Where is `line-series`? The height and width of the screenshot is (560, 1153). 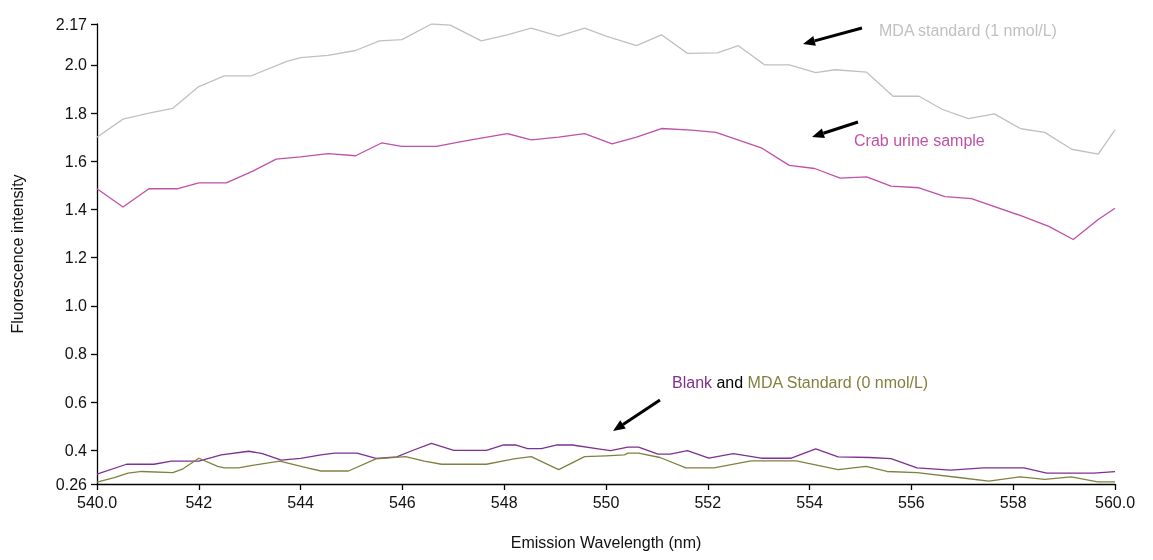 line-series is located at coordinates (606, 458).